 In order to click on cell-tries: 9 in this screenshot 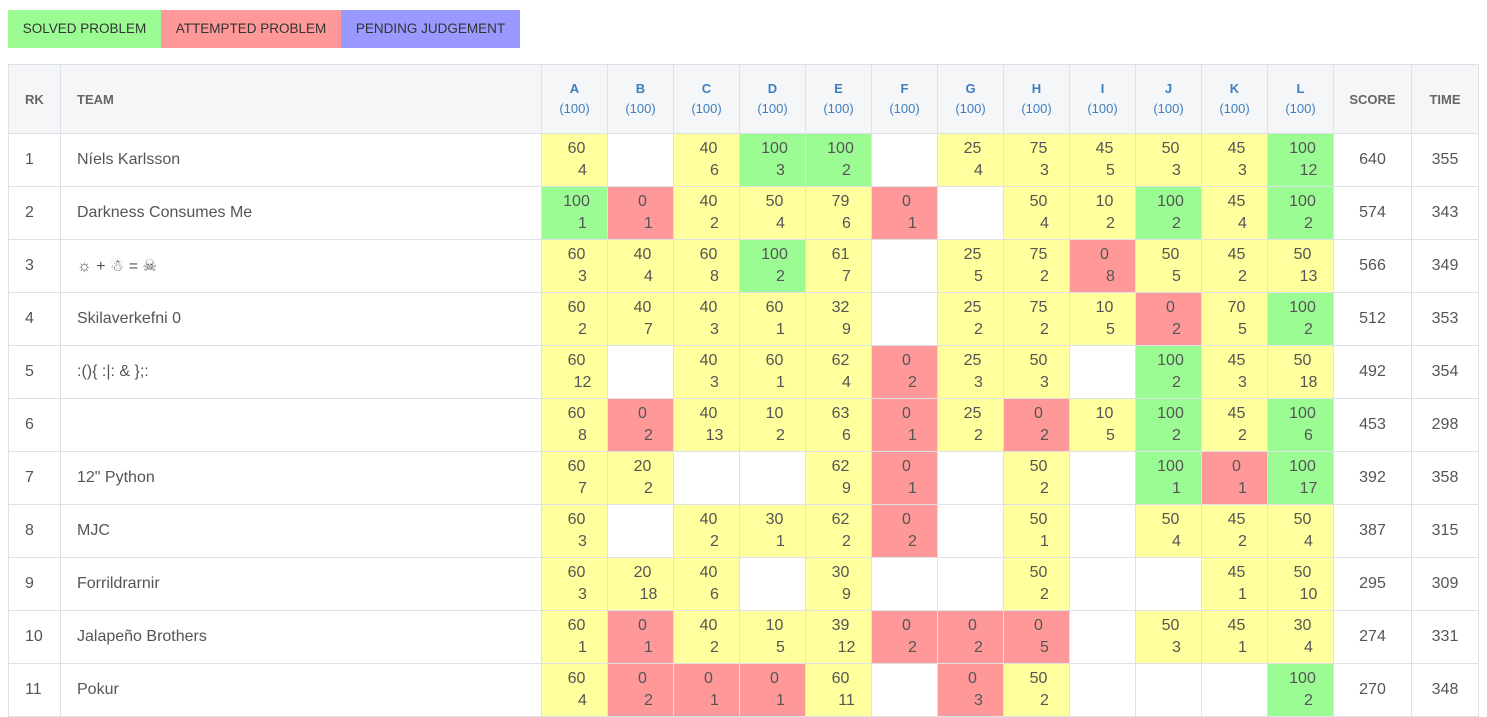, I will do `click(846, 488)`.